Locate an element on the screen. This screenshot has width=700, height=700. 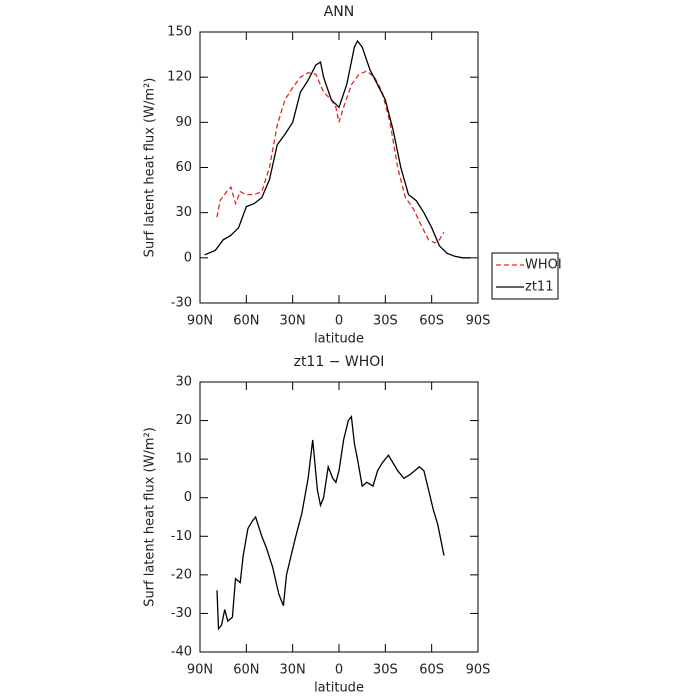
y-tick-label: 20 is located at coordinates (183, 420).